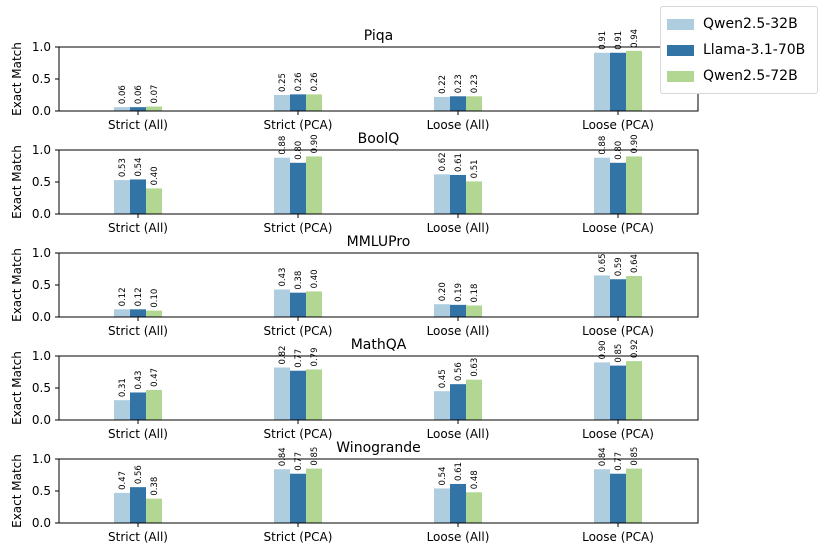 This screenshot has width=830, height=557. Describe the element at coordinates (739, 50) in the screenshot. I see `legend: Qwen2.5-32B Llama-3.1-70B Qwen2.5-72B` at that location.